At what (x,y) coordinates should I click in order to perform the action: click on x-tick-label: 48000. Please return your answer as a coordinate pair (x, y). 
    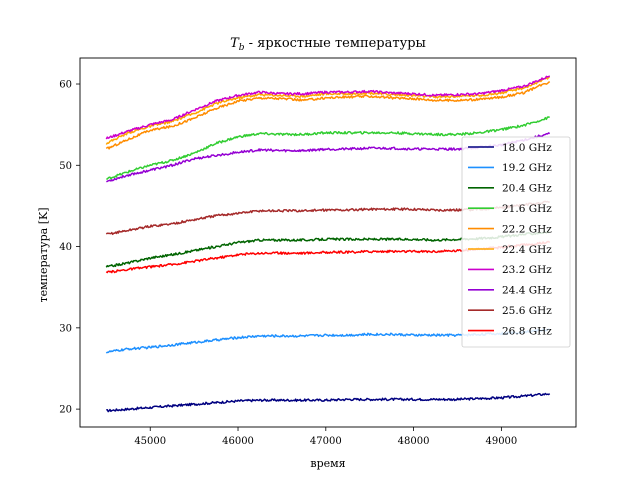
    Looking at the image, I should click on (414, 441).